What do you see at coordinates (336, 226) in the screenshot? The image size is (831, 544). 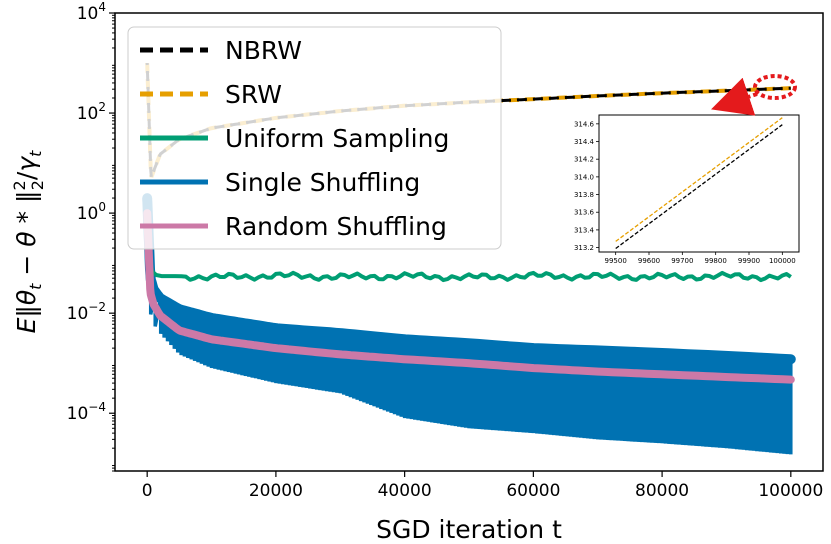 I see `legend-label: Random Shuffling` at bounding box center [336, 226].